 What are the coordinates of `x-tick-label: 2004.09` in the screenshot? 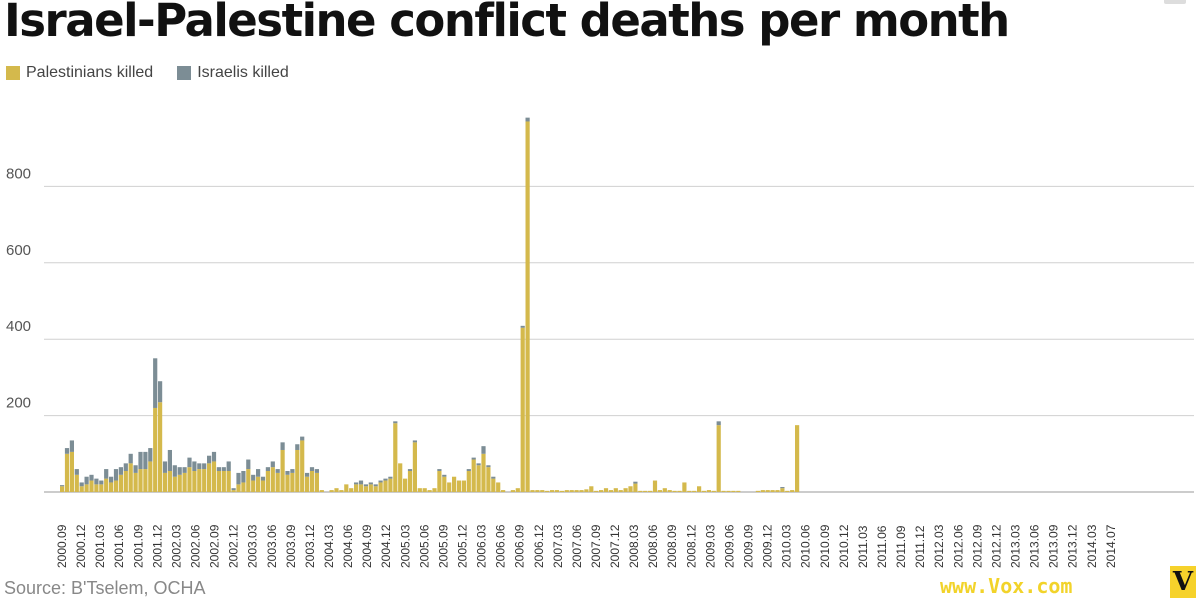 It's located at (367, 546).